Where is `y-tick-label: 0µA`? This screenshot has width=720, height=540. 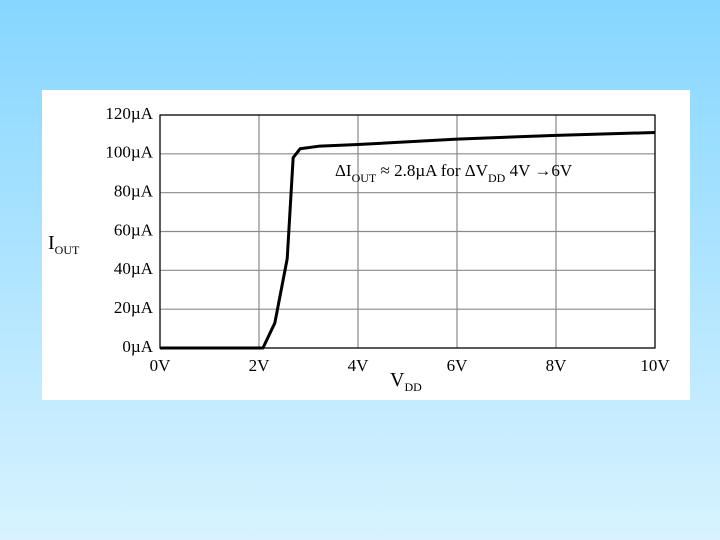 y-tick-label: 0µA is located at coordinates (137, 346).